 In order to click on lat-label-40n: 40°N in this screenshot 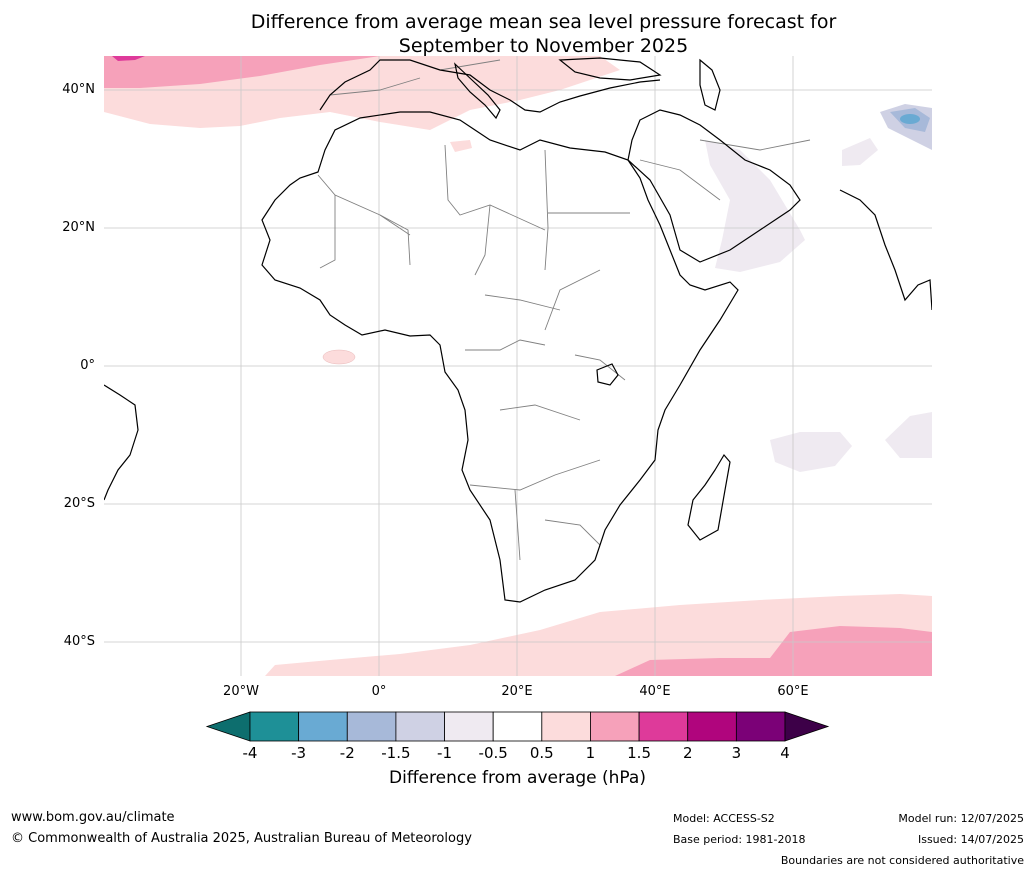, I will do `click(78, 89)`.